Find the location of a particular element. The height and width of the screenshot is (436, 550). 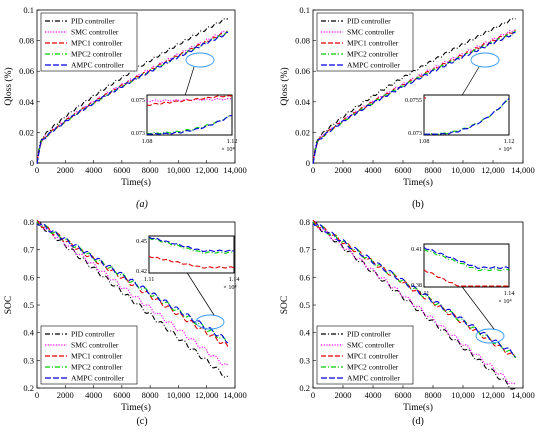

series-line-smc is located at coordinates (414, 302).